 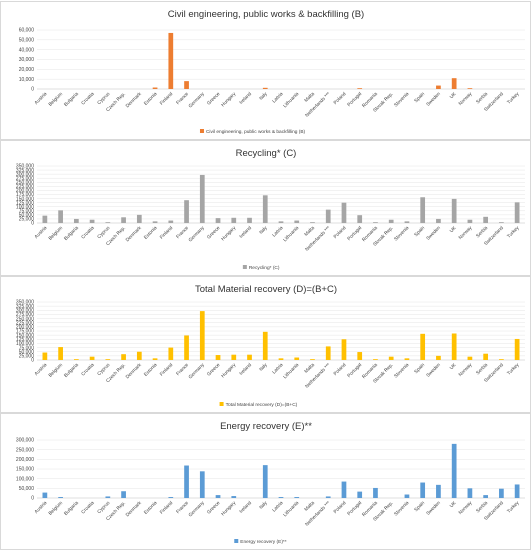 I want to click on y-tick-label: 30,000, so click(x=27, y=60).